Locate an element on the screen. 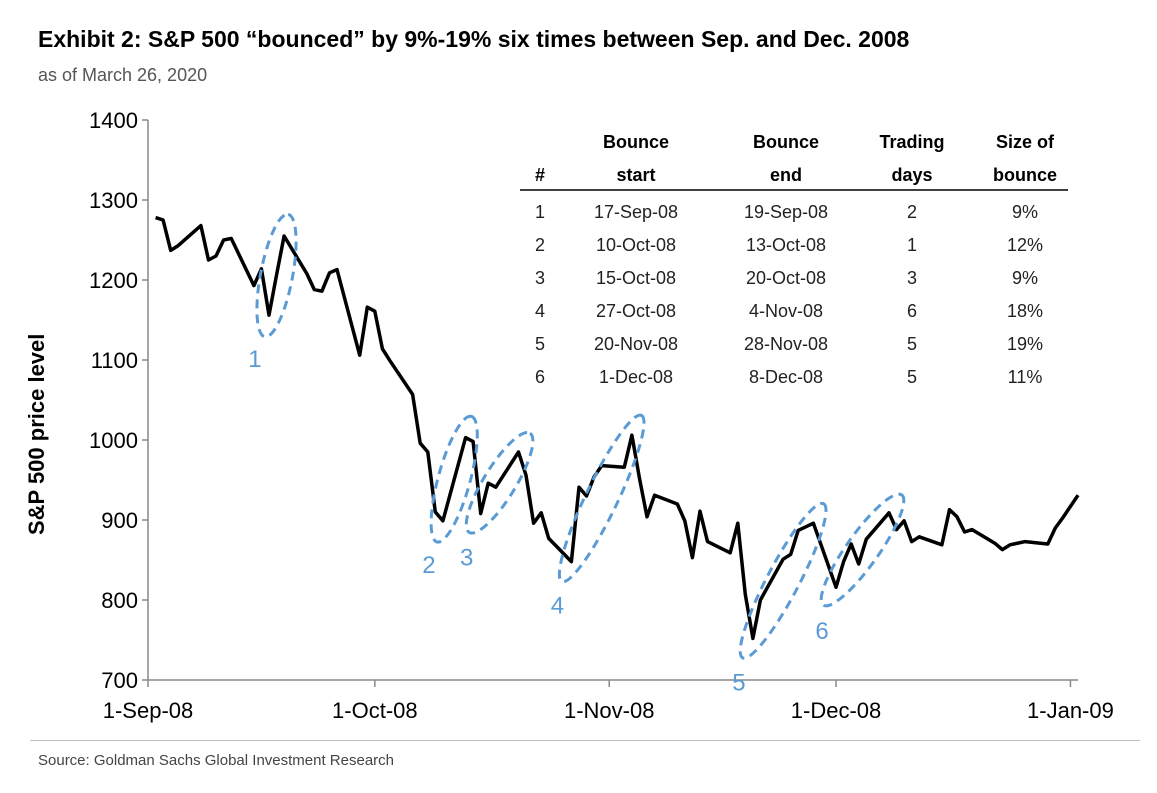 The image size is (1157, 793). table-cell: 1-Dec-08 is located at coordinates (636, 377).